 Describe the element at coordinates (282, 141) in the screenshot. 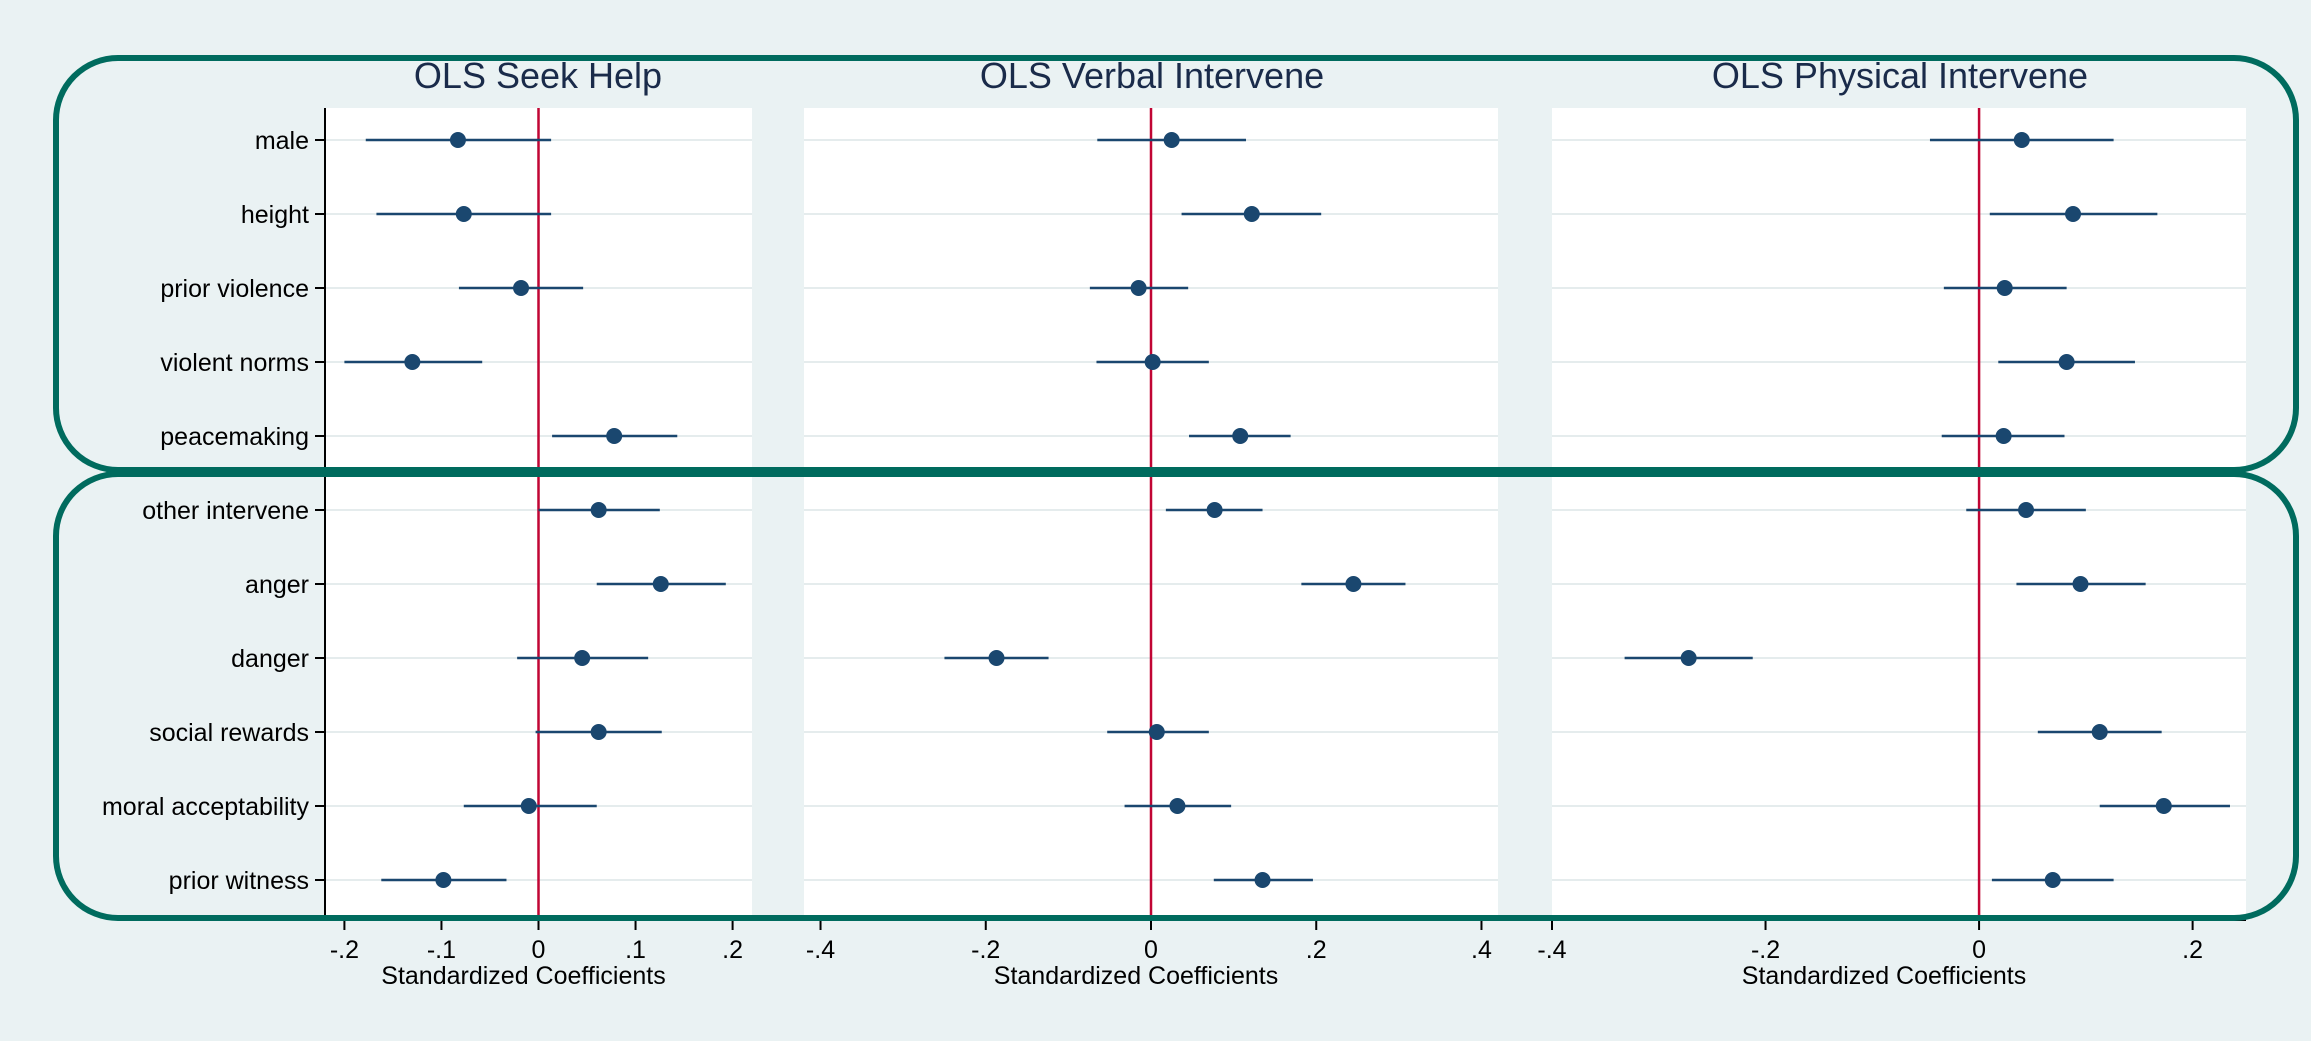

I see `y-tick-label: male` at that location.